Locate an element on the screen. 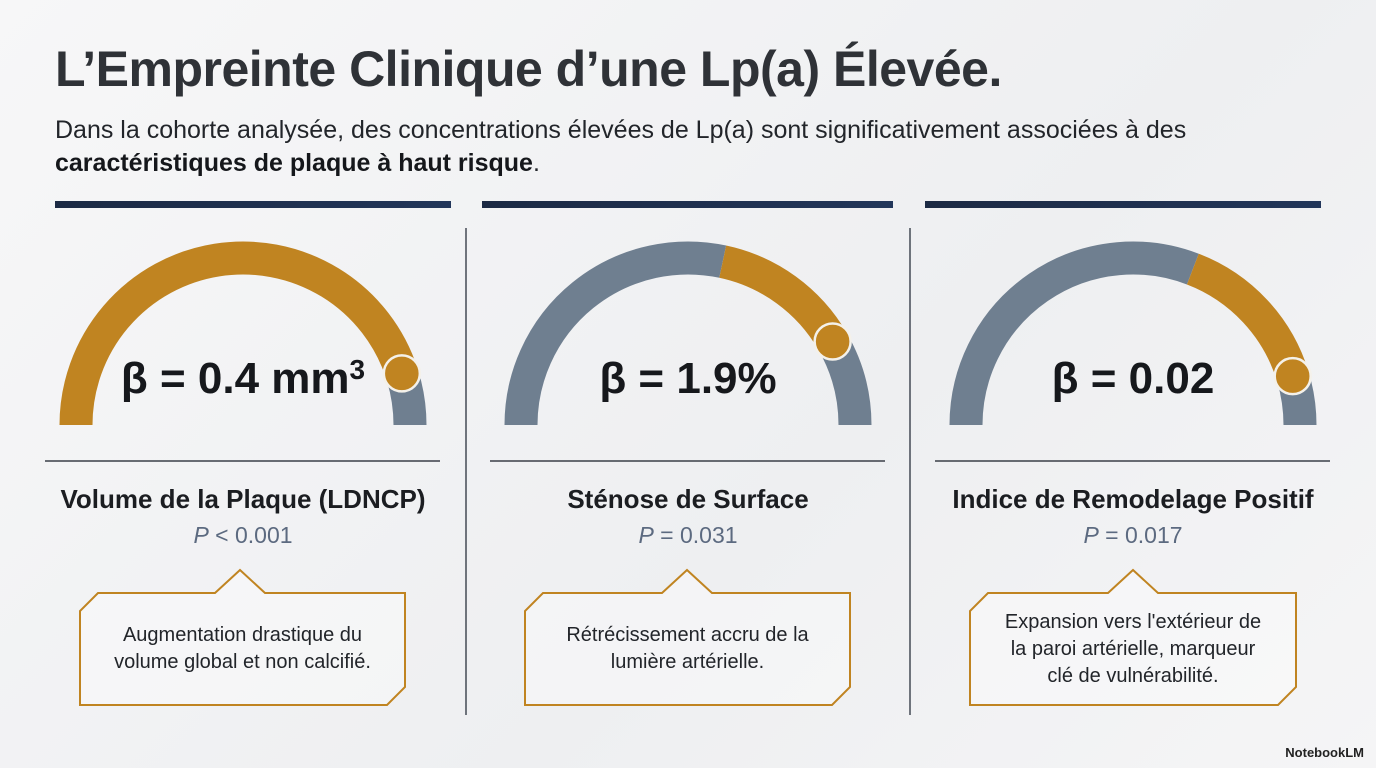 This screenshot has width=1376, height=768. p-value: P = 0.031 is located at coordinates (688, 535).